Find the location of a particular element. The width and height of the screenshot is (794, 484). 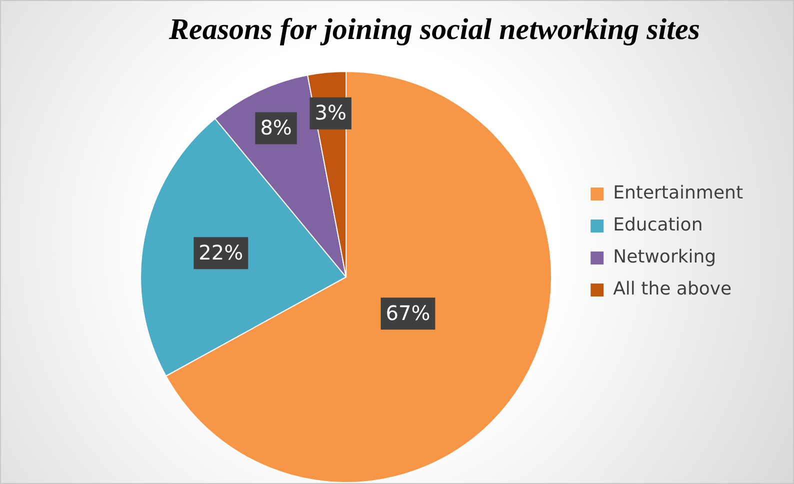

legend-label: All the above is located at coordinates (672, 289).